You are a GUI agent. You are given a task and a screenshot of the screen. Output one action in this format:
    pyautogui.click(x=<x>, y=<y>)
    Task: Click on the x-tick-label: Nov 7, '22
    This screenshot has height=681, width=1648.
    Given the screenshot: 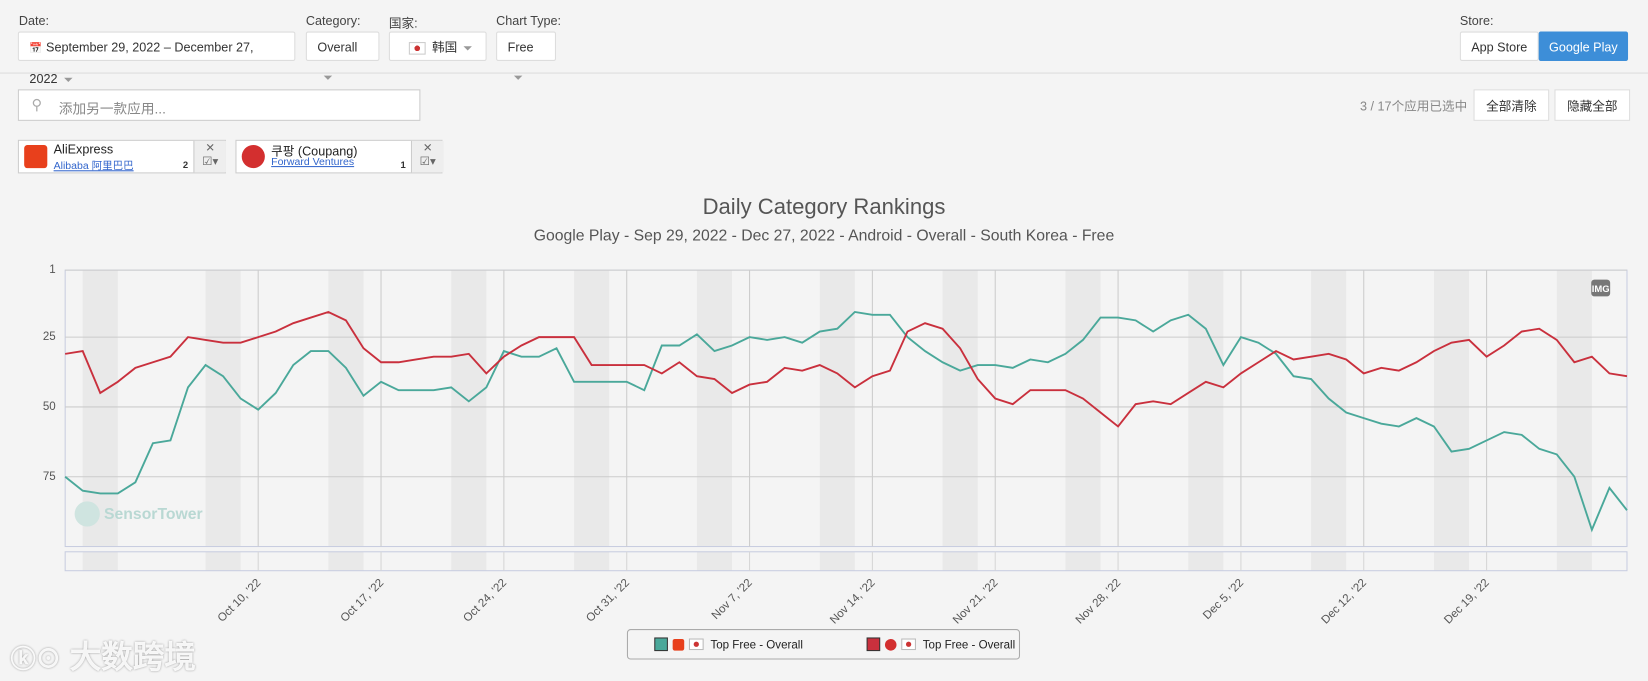 What is the action you would take?
    pyautogui.click(x=732, y=599)
    